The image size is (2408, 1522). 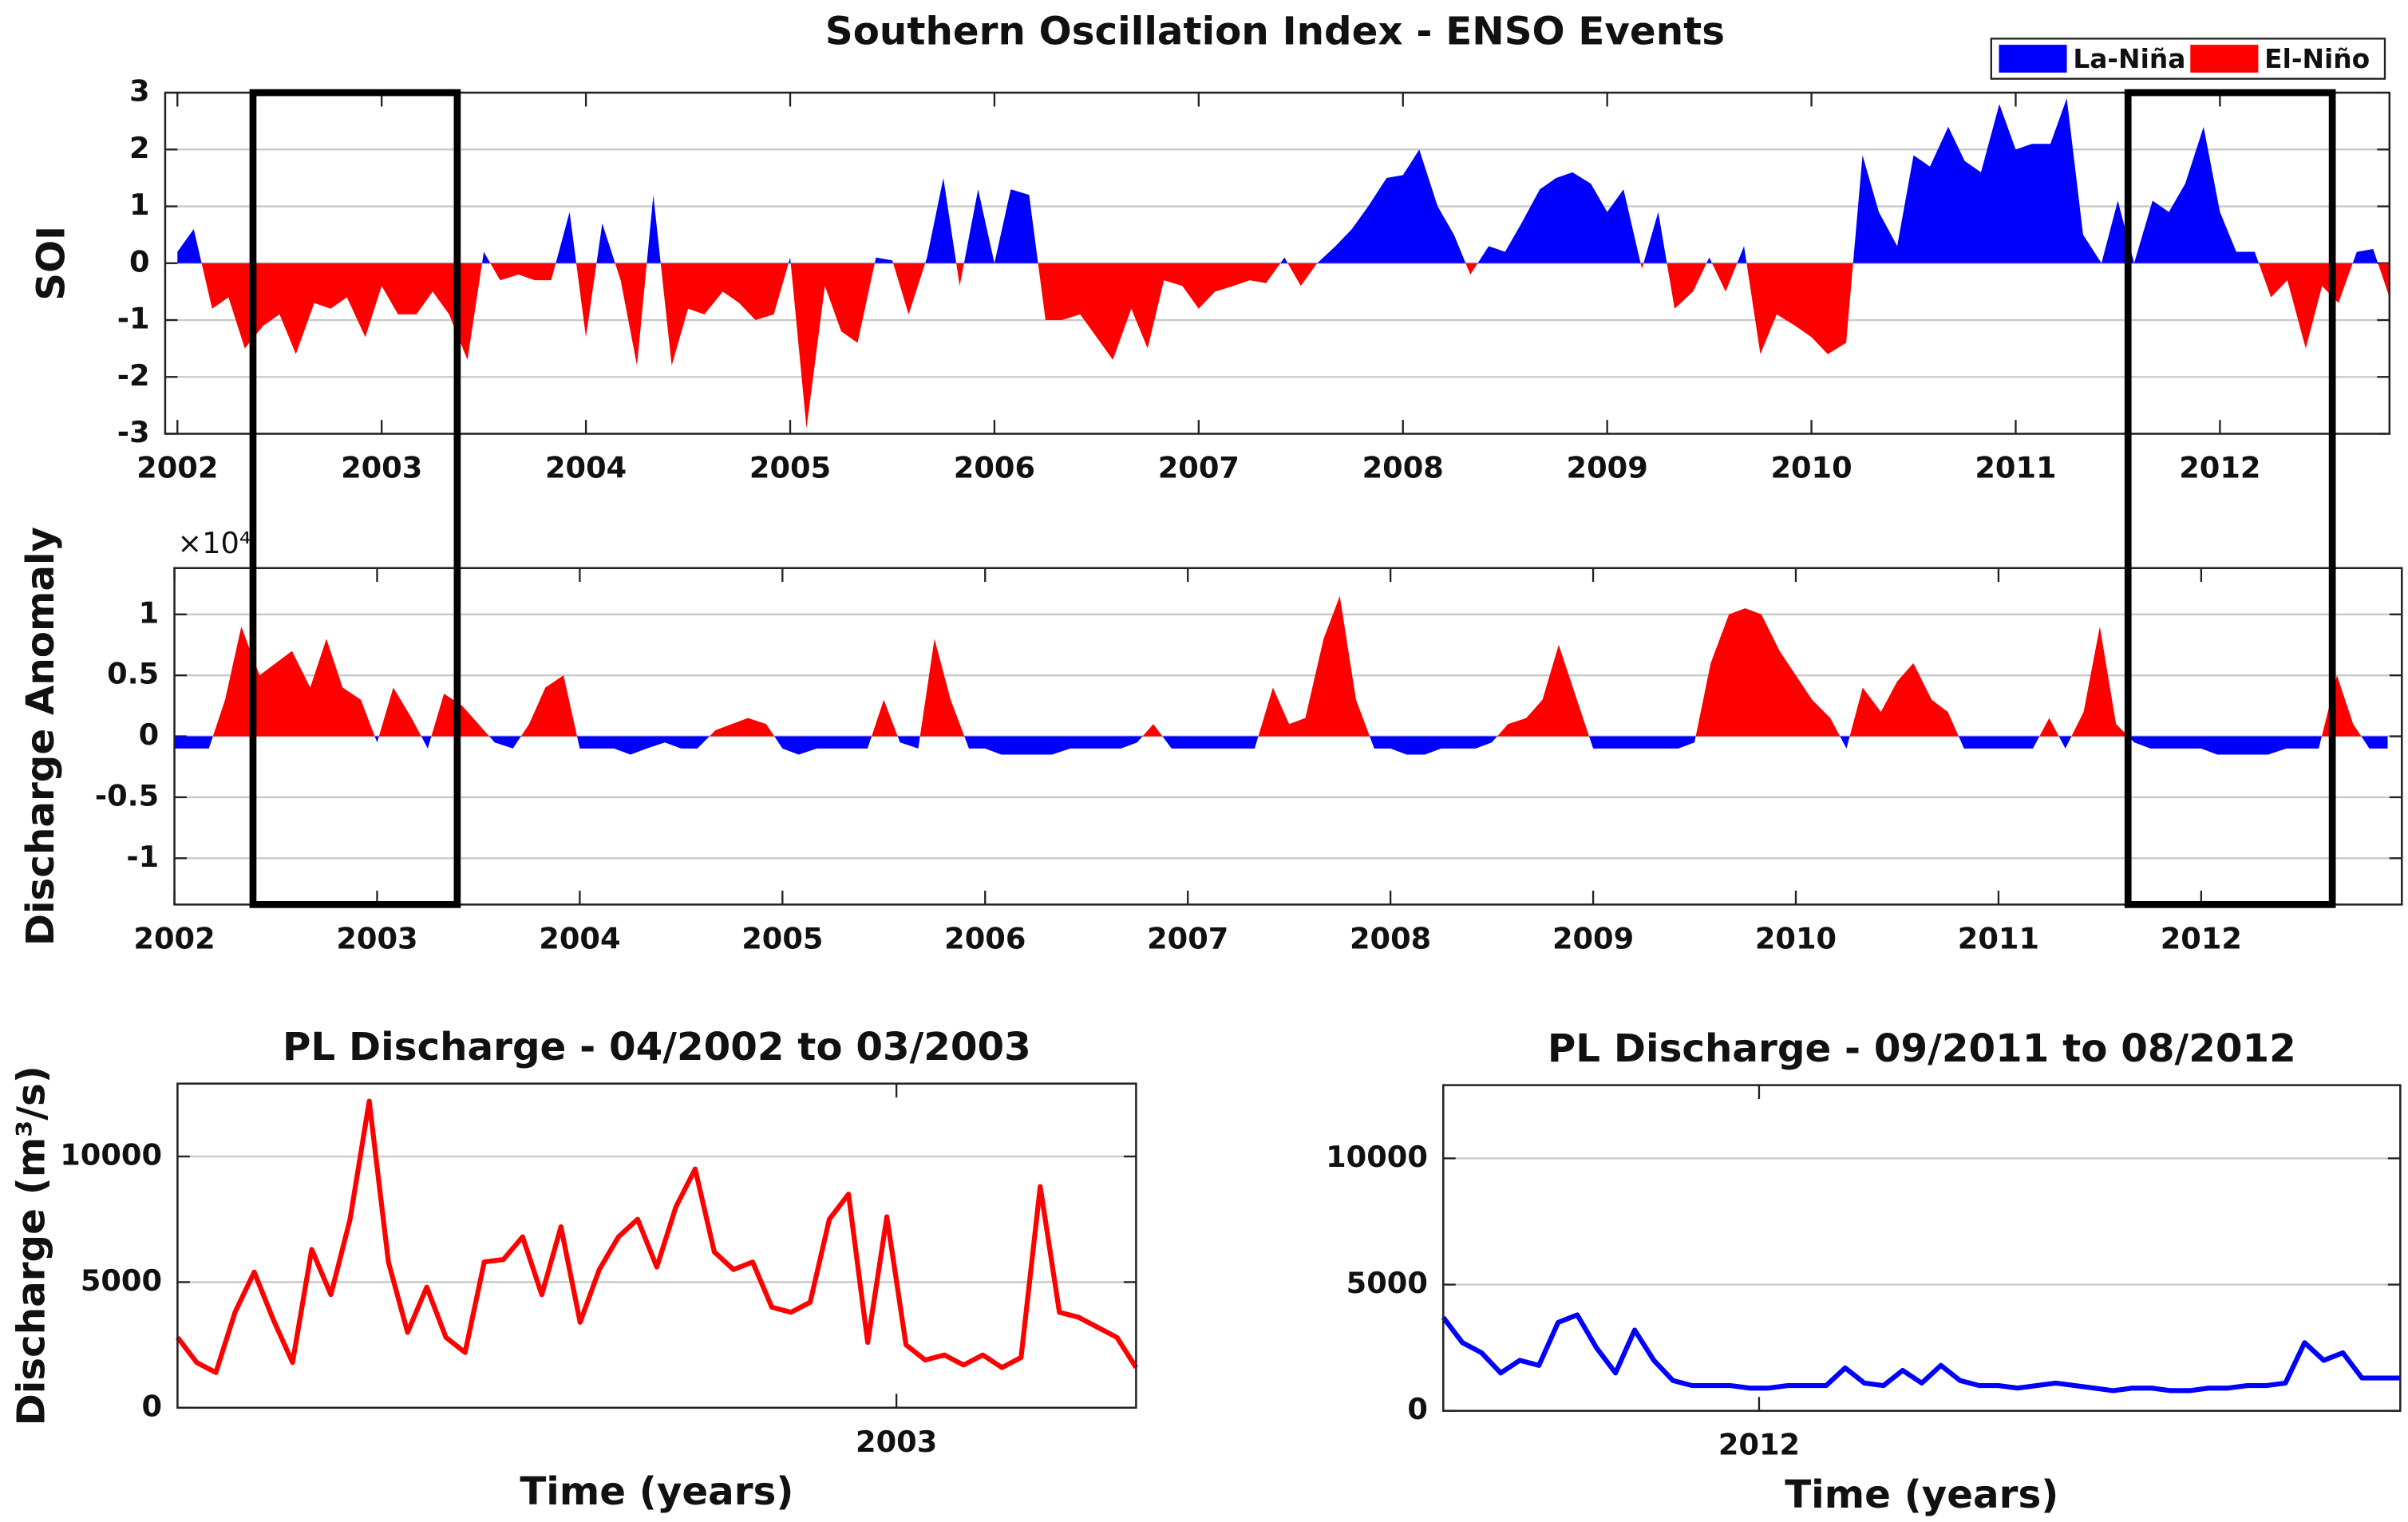 What do you see at coordinates (127, 795) in the screenshot?
I see `y-tick-label: -0.5` at bounding box center [127, 795].